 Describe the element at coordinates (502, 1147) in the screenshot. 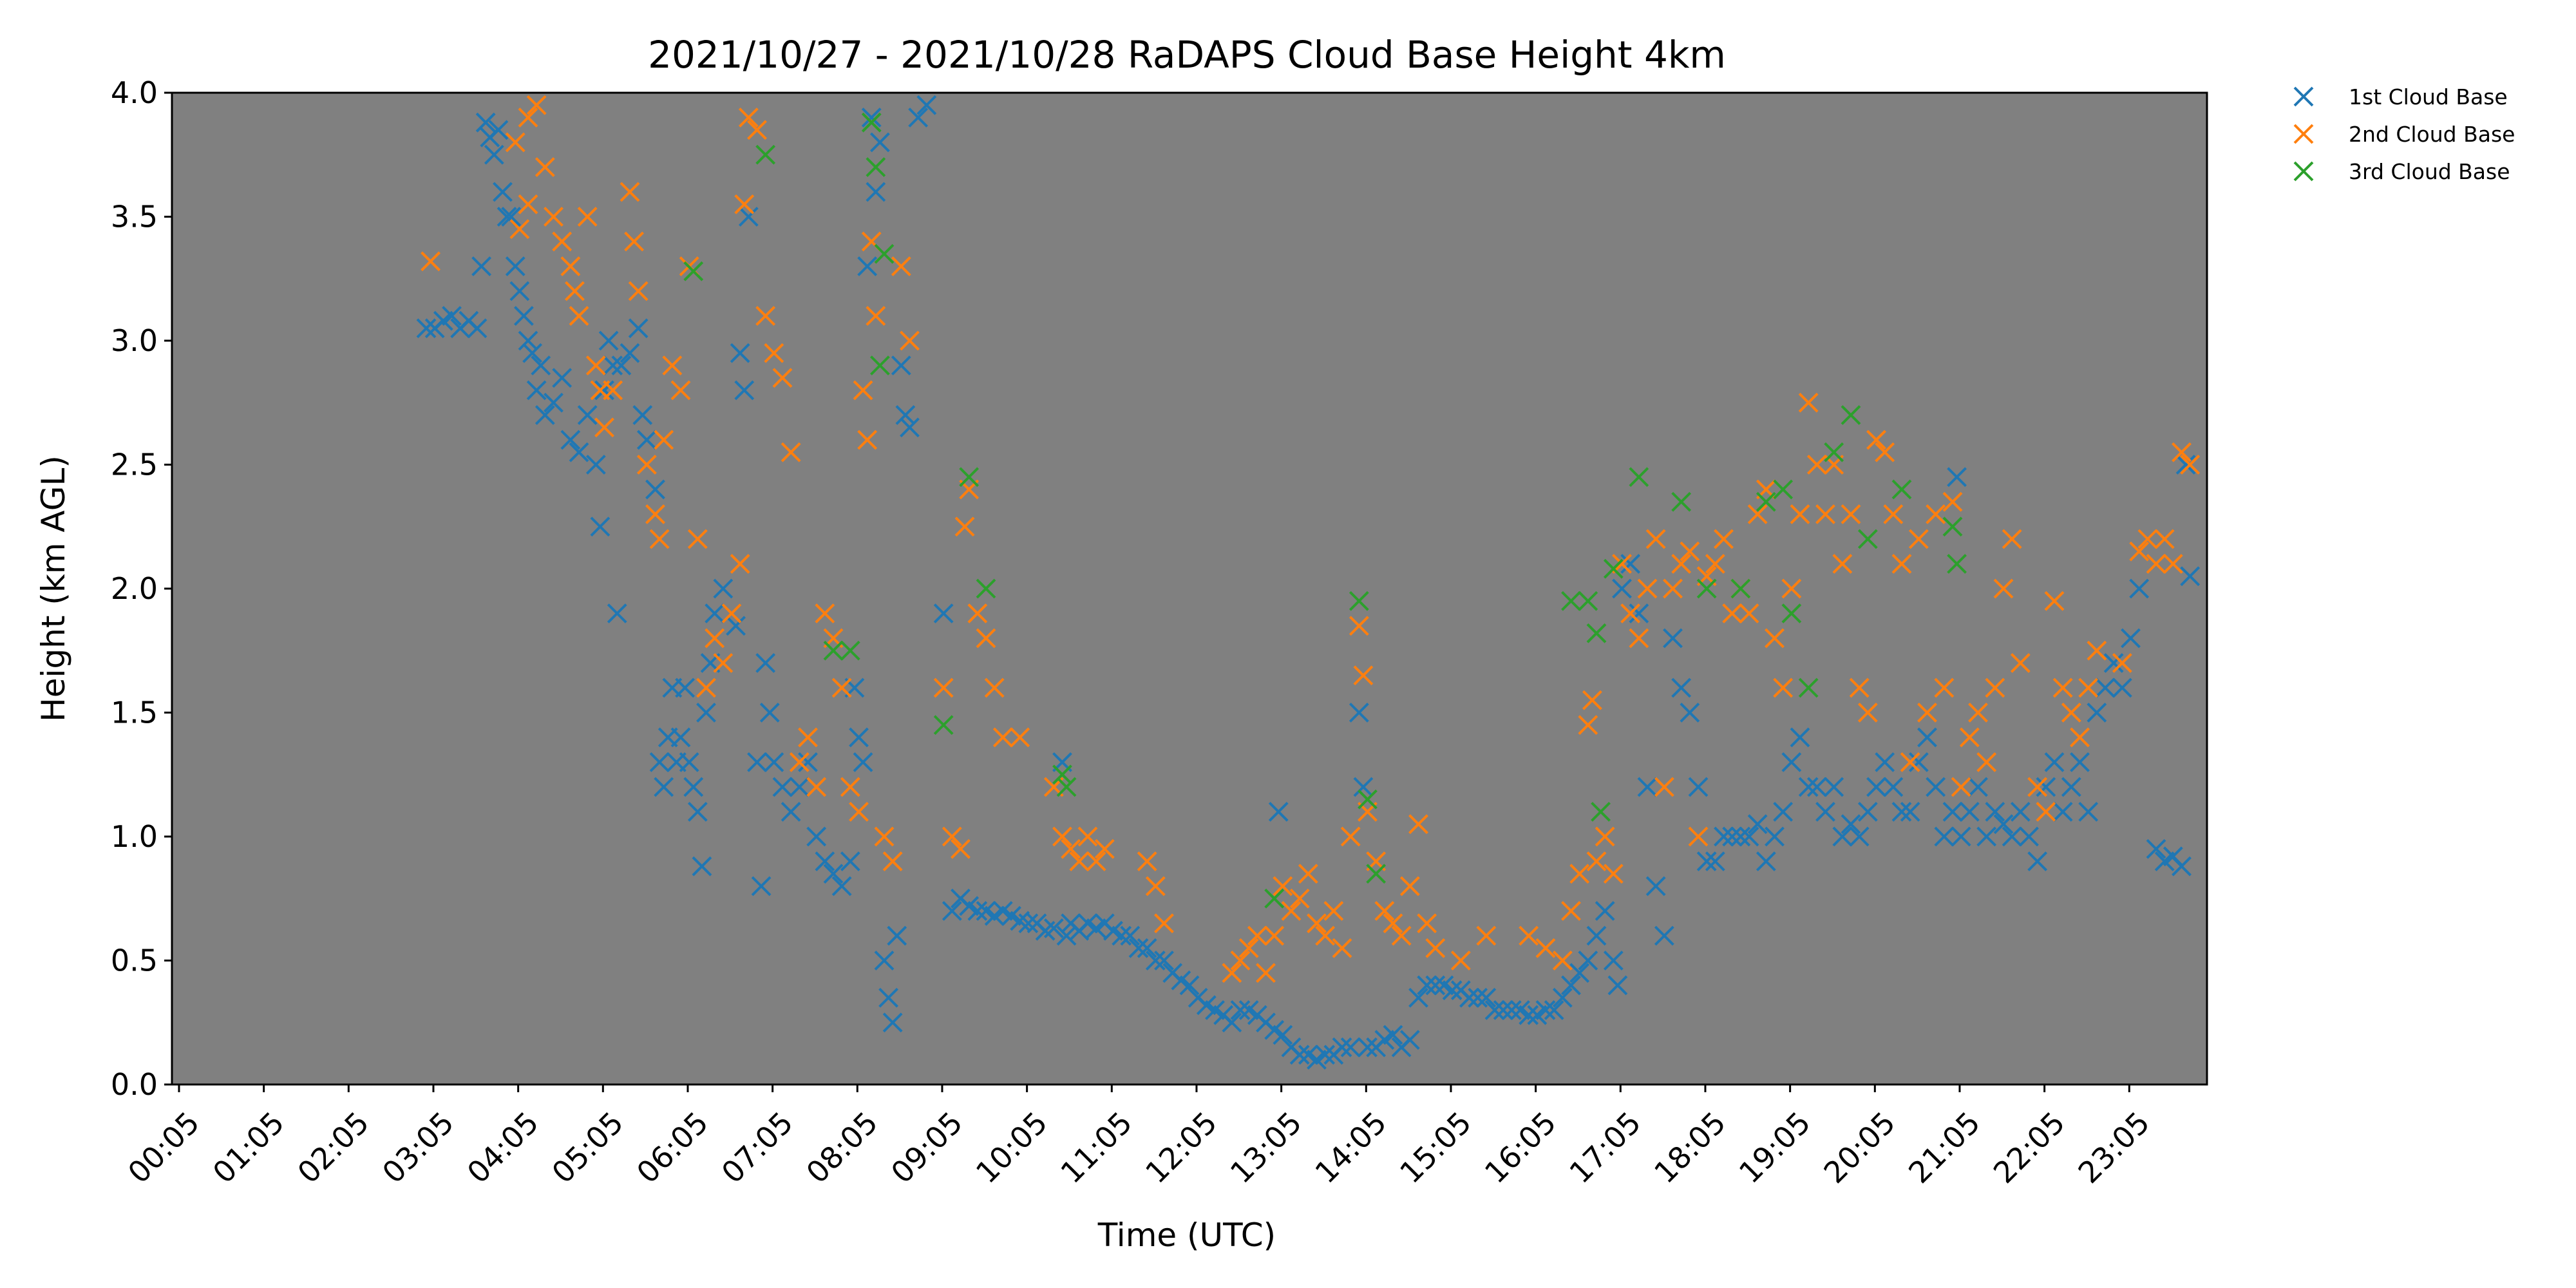

I see `x-tick-label: 04:05` at that location.